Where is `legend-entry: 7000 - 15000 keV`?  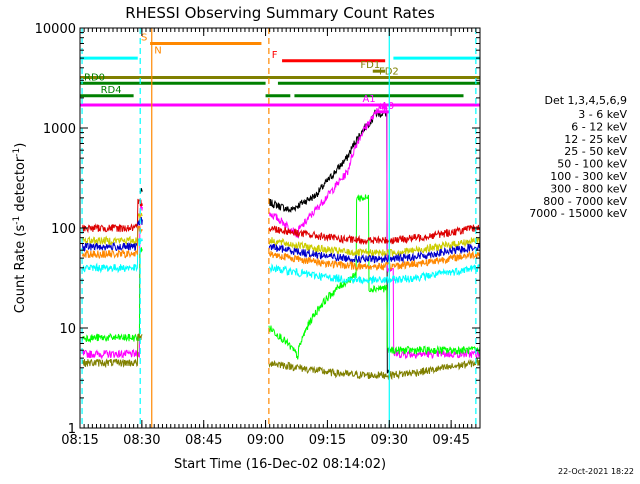
legend-entry: 7000 - 15000 keV is located at coordinates (578, 213).